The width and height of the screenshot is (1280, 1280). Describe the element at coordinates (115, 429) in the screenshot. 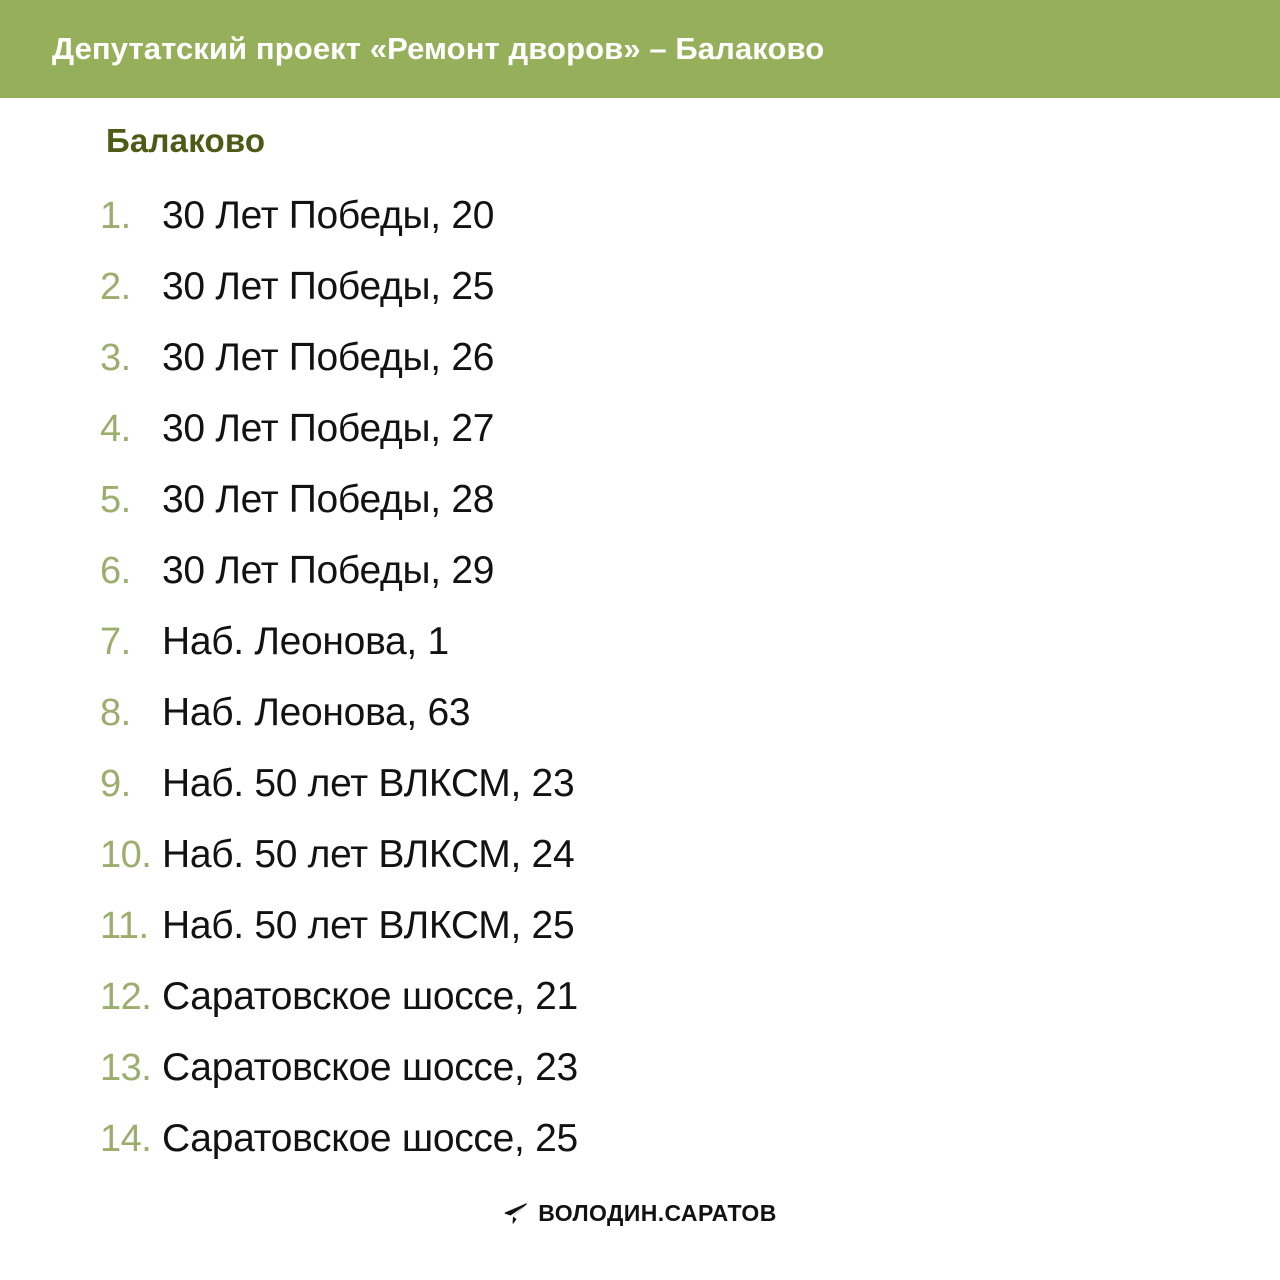

I see `list-item-number: 4.` at that location.